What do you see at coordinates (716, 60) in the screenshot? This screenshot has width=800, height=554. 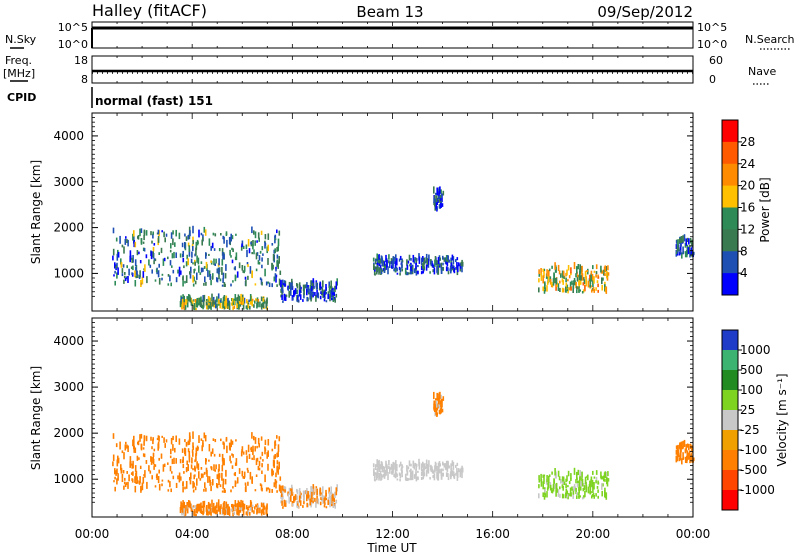 I see `nave-tick-top: 60` at bounding box center [716, 60].